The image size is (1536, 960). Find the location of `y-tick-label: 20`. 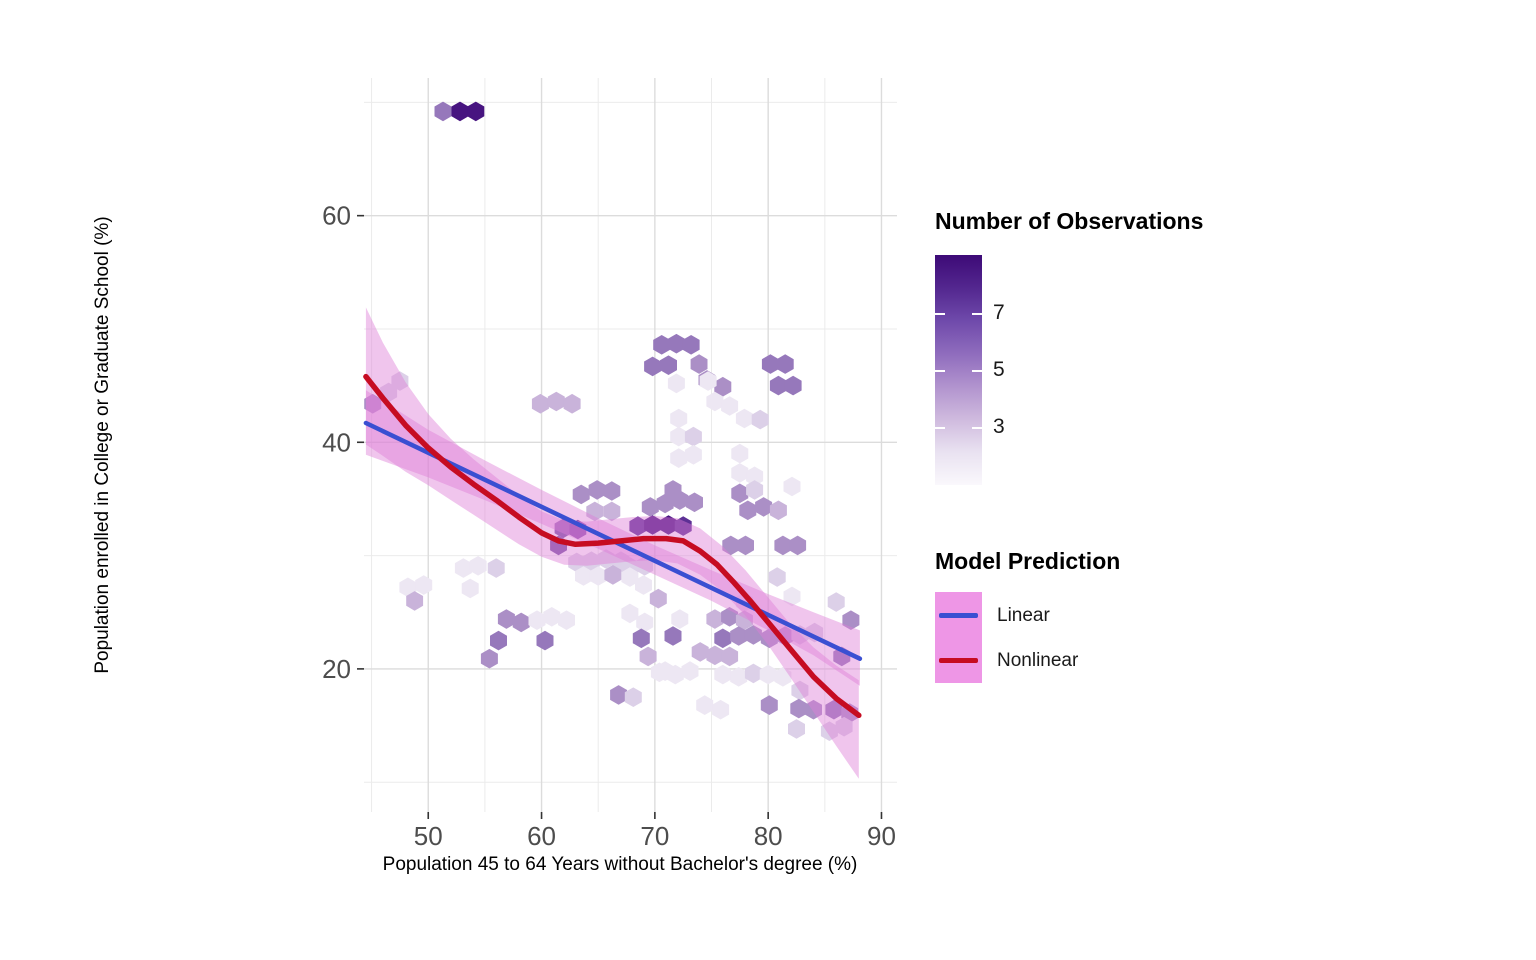

y-tick-label: 20 is located at coordinates (336, 669).